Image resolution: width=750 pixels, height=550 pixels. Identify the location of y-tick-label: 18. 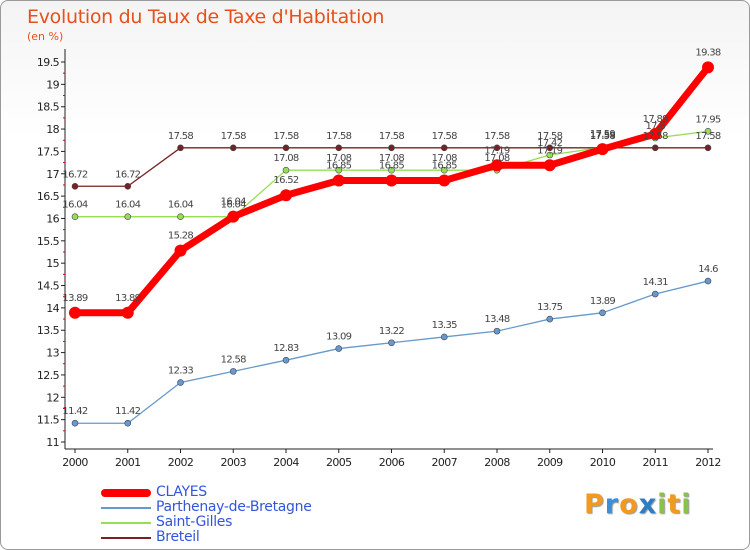
(52, 129).